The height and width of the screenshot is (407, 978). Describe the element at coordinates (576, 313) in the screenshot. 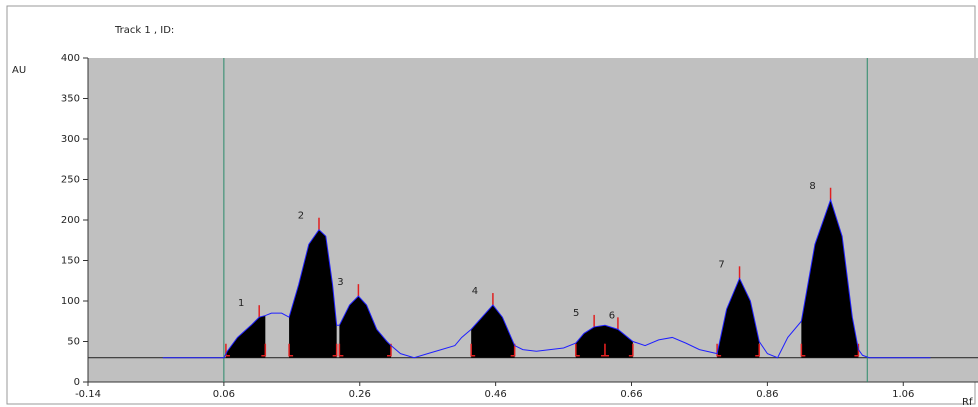

I see `peak-label: 5` at that location.